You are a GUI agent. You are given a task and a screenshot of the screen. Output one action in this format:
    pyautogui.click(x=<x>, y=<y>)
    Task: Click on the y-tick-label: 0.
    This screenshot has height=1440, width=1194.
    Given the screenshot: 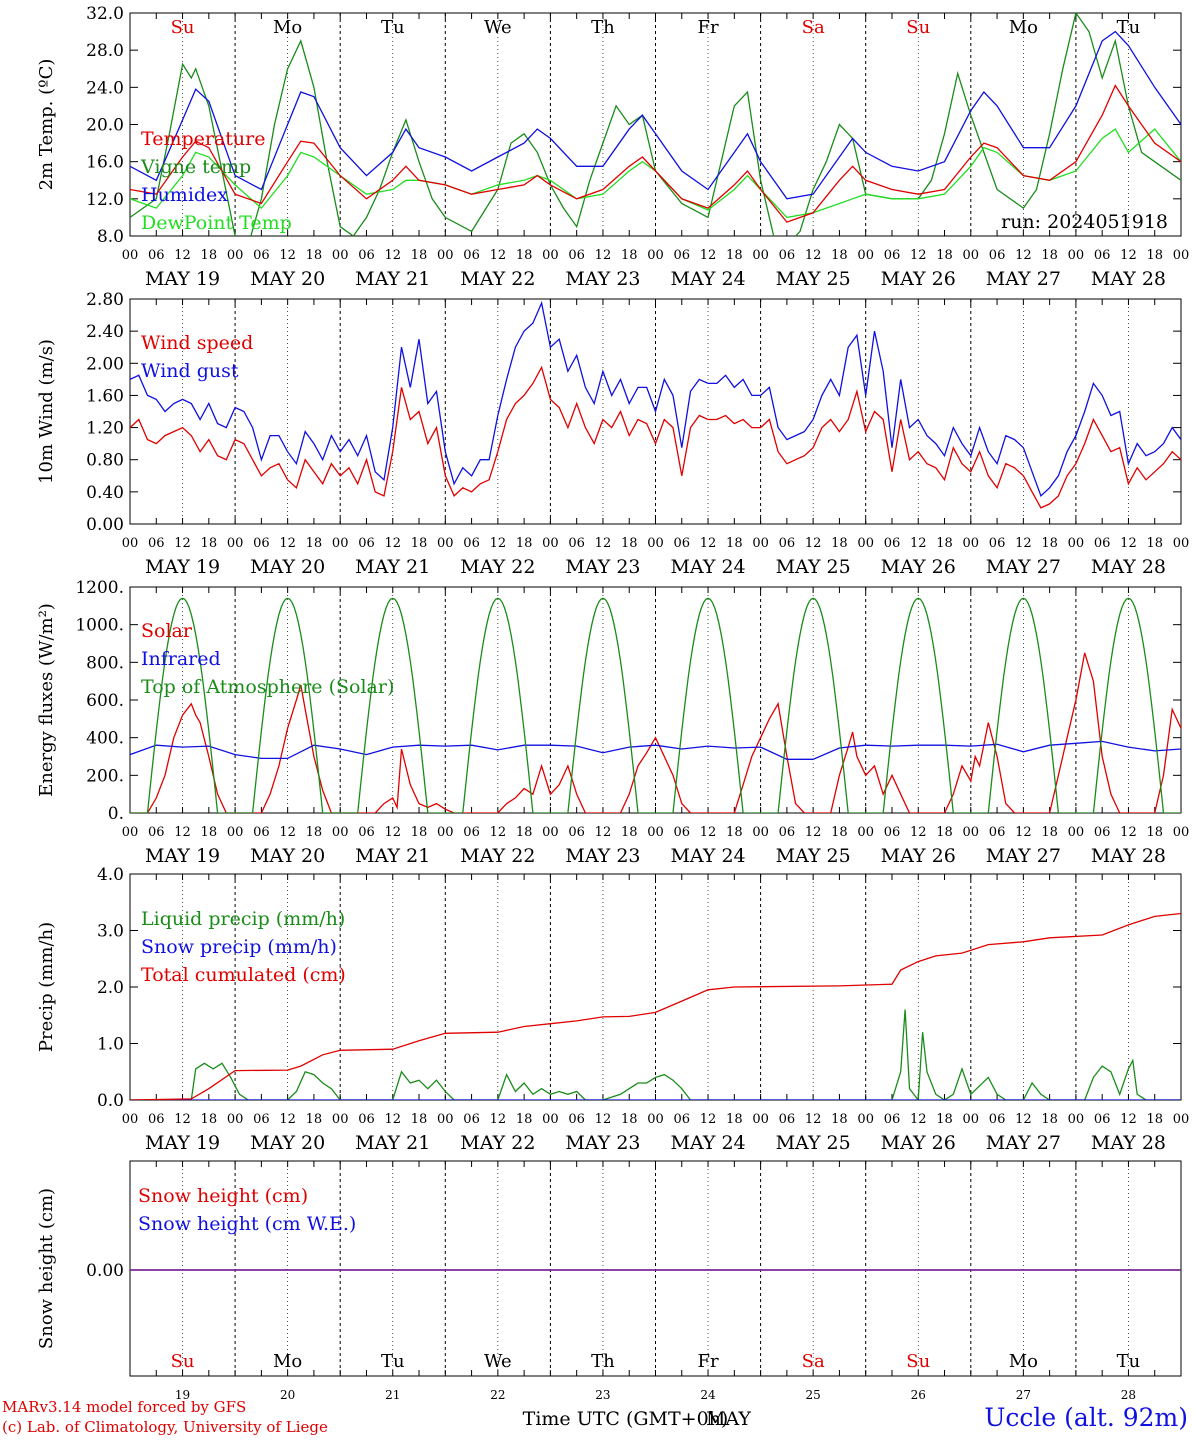 What is the action you would take?
    pyautogui.click(x=116, y=814)
    